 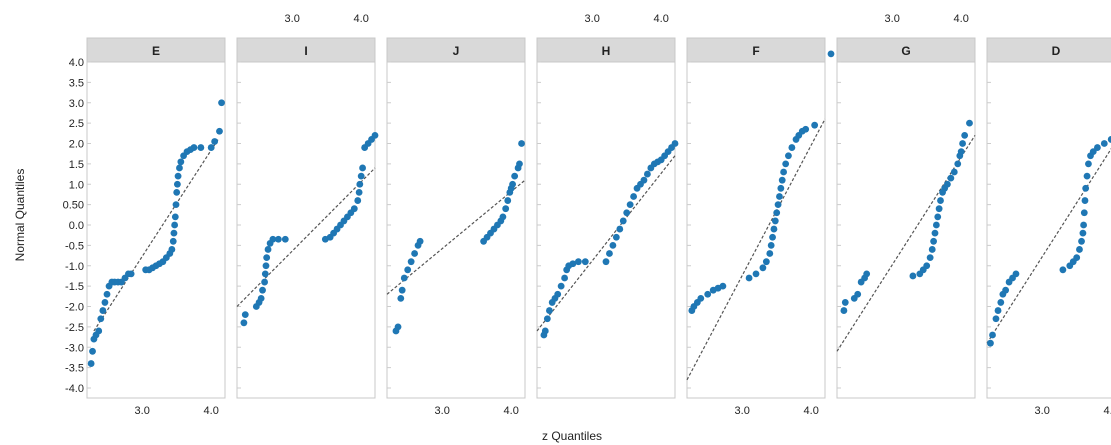 I want to click on facet-label: F, so click(x=755, y=51).